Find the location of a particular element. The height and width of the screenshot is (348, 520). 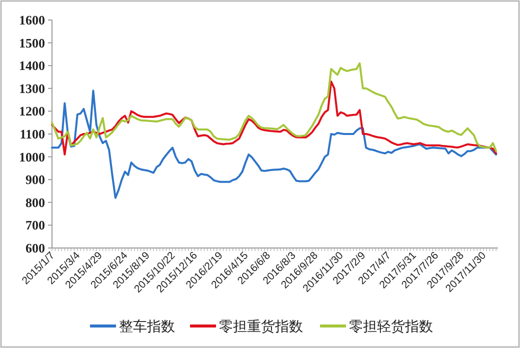

y-tick-label: 600 is located at coordinates (35, 248).